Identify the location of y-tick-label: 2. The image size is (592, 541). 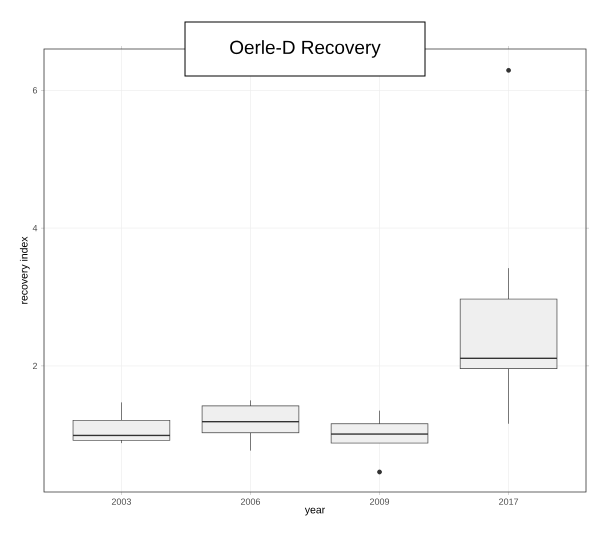
(35, 366).